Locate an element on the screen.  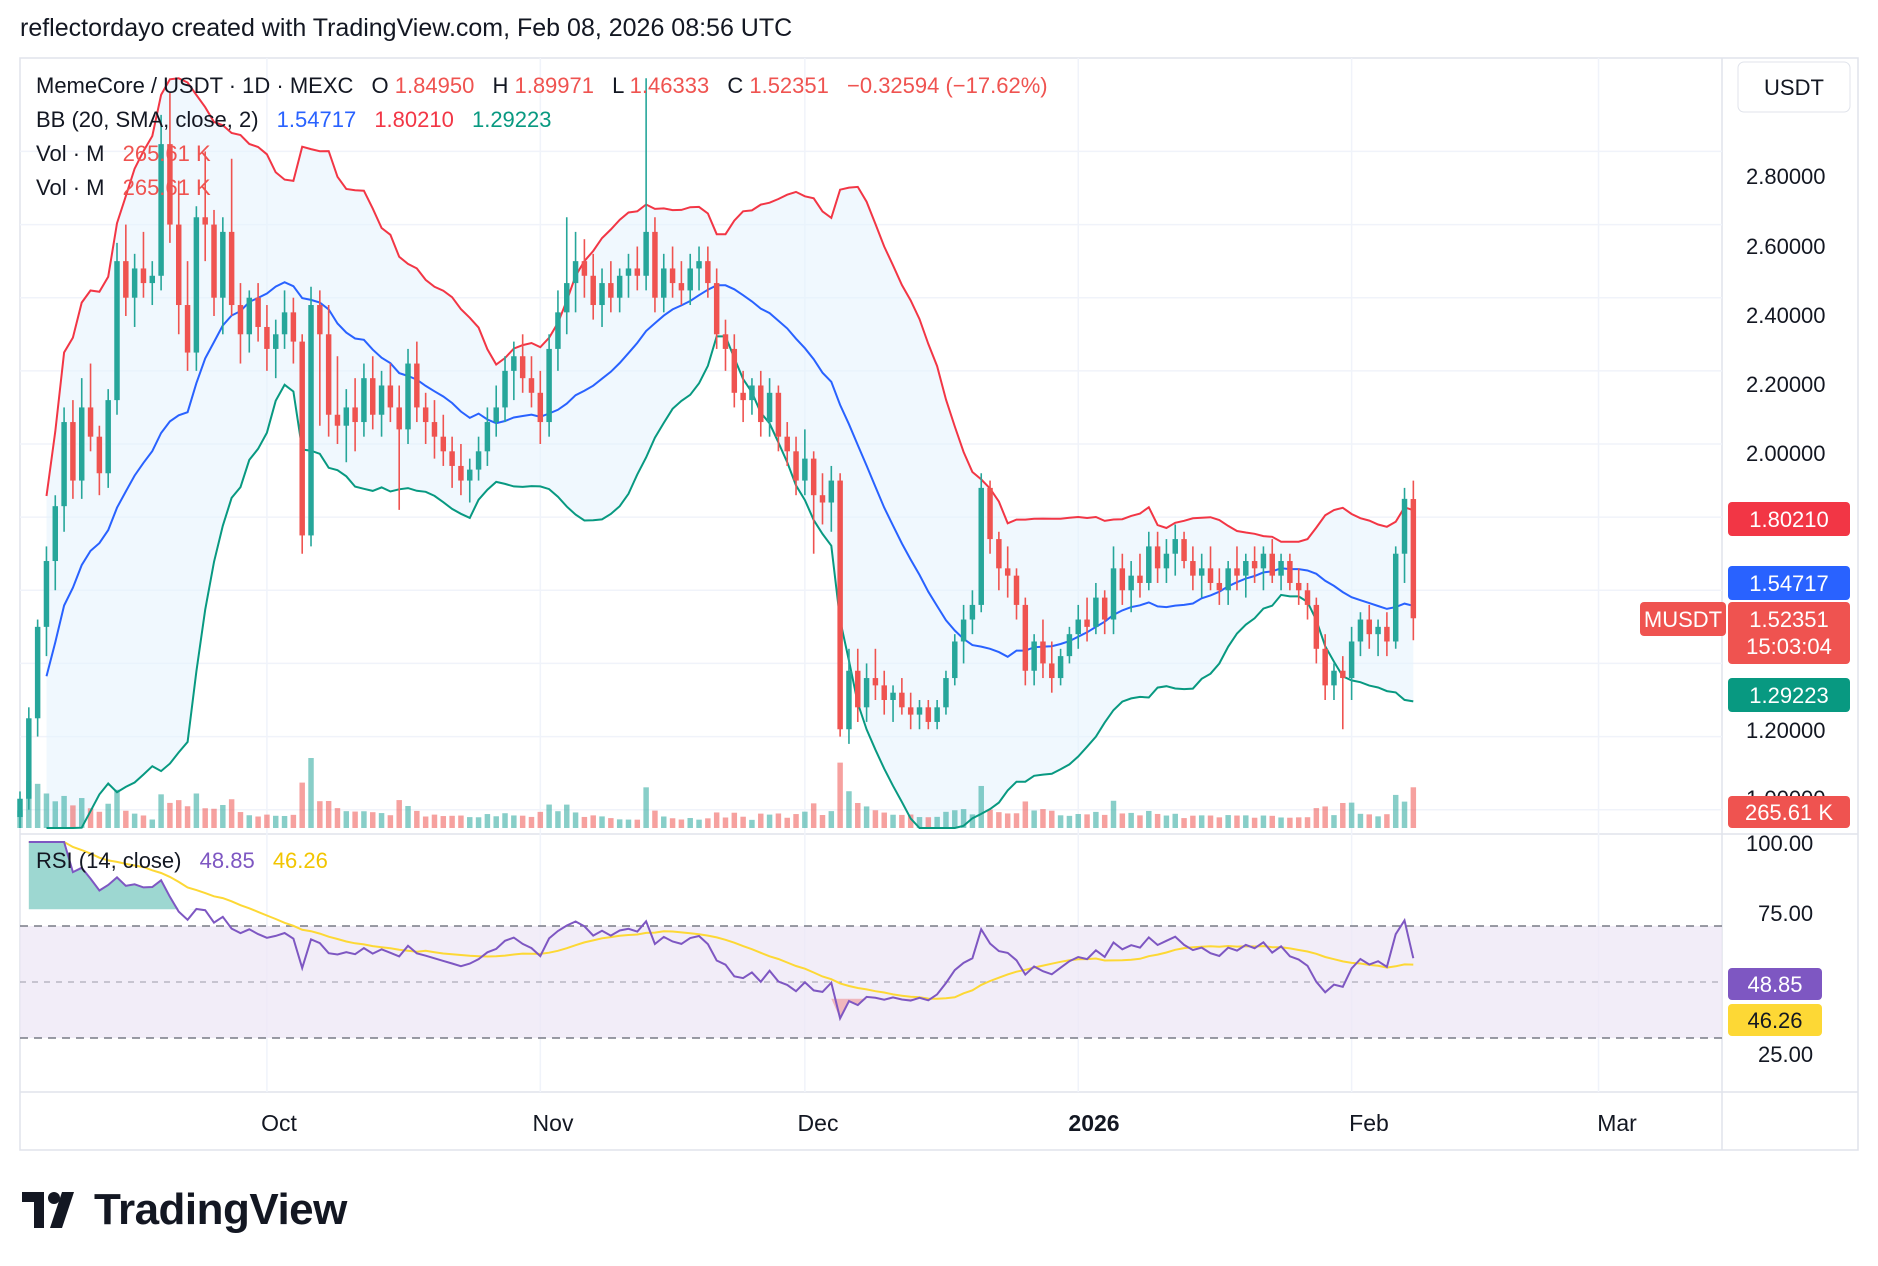
bb-upper-badge-text: 1.80210 is located at coordinates (1789, 519).